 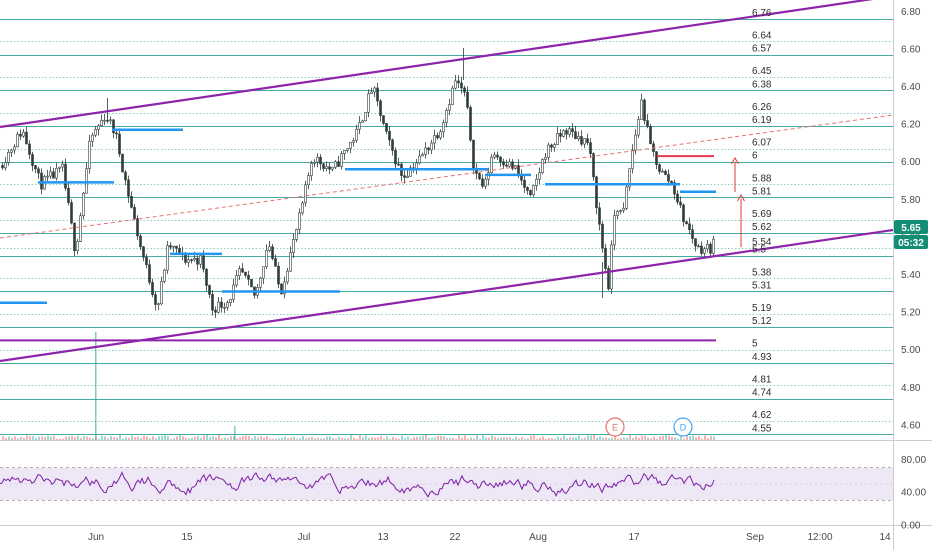 What do you see at coordinates (538, 537) in the screenshot?
I see `time-tick: Aug` at bounding box center [538, 537].